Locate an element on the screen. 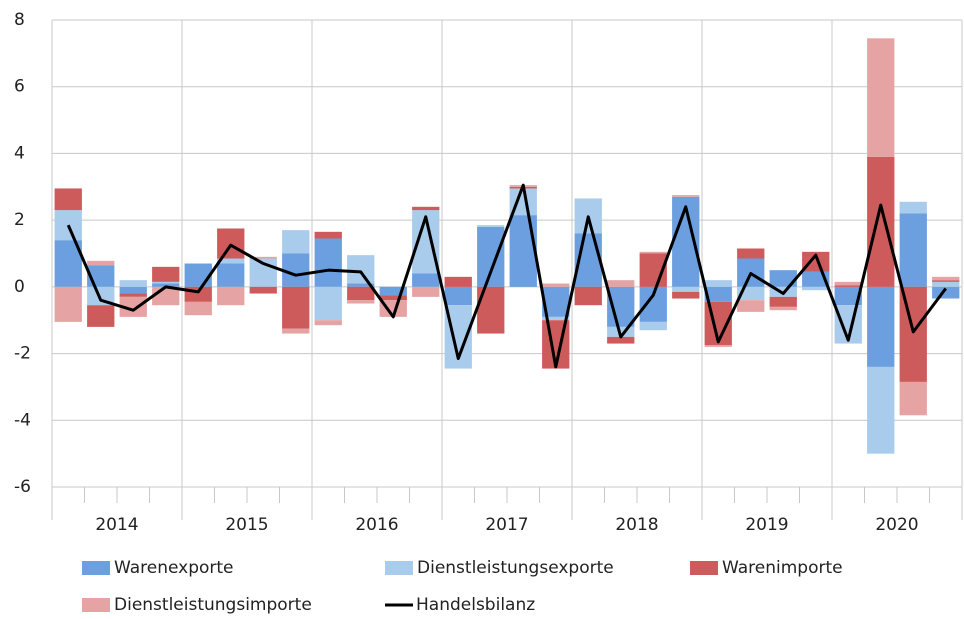  y-tick-label: -6 is located at coordinates (22, 487).